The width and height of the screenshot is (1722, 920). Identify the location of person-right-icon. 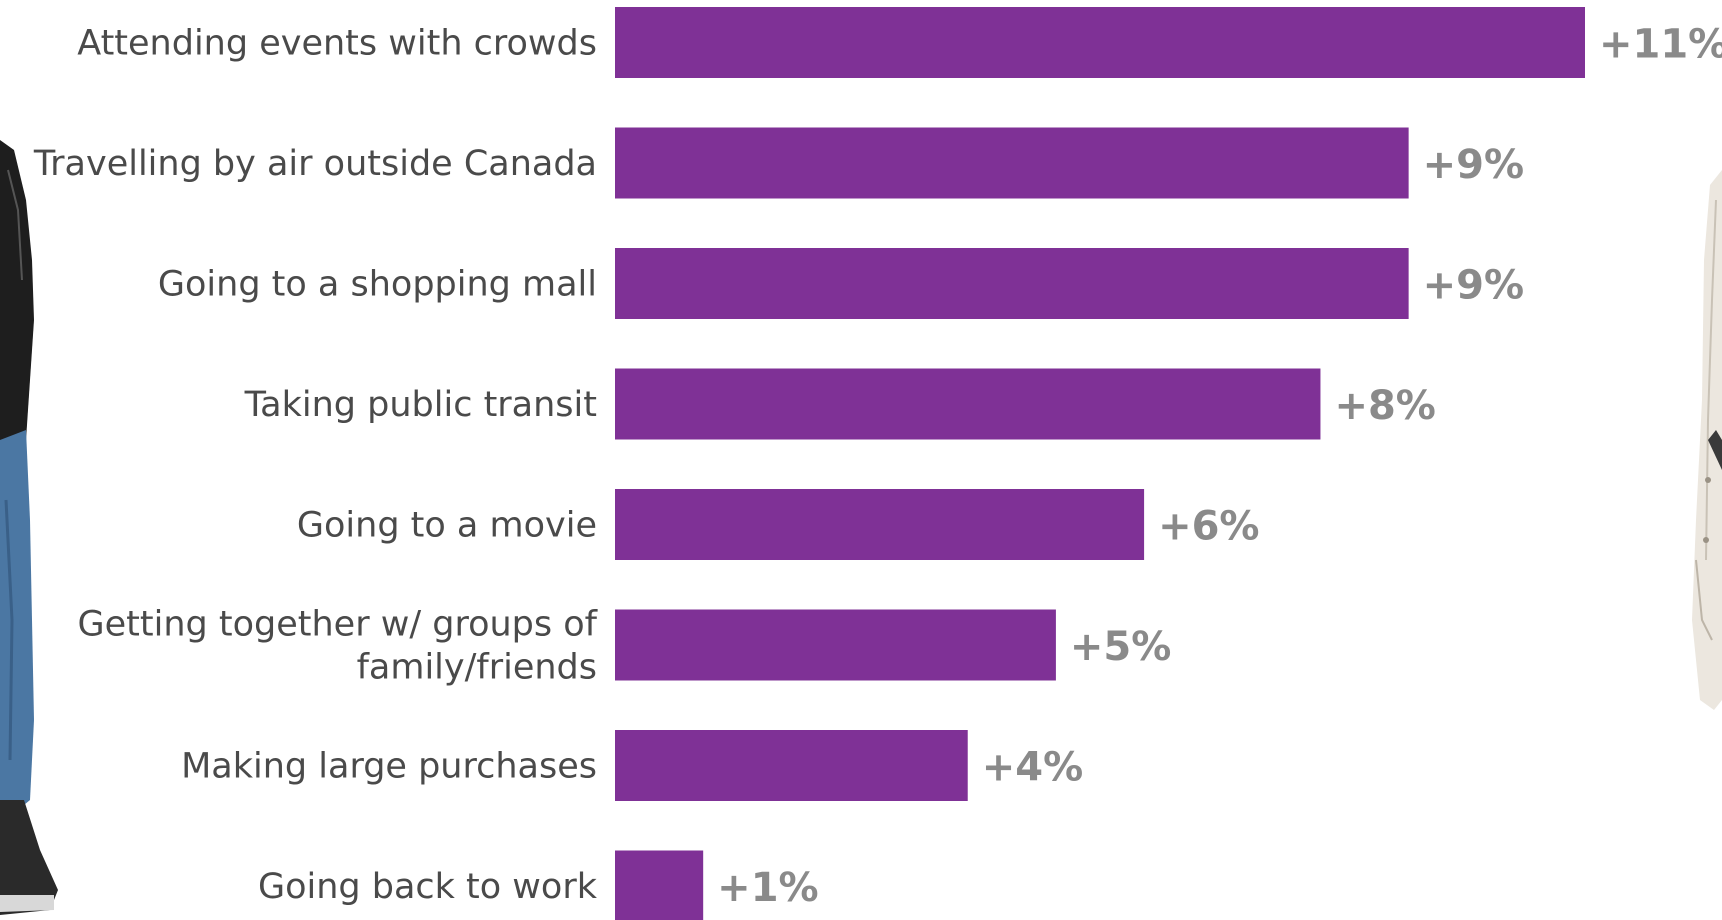
(1707, 440).